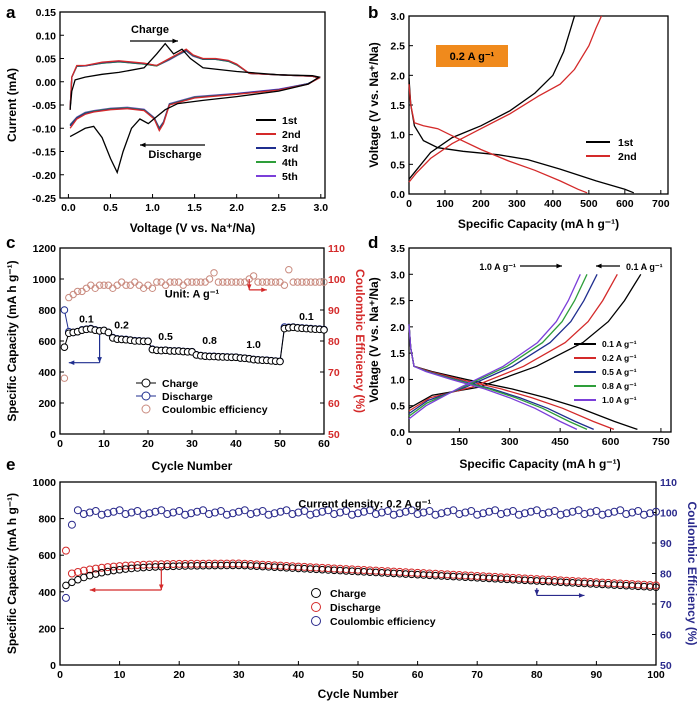 Image resolution: width=700 pixels, height=705 pixels. I want to click on legend-label-Charge: Charge, so click(348, 594).